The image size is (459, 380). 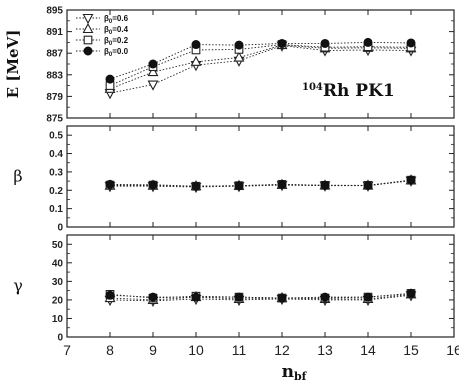 What do you see at coordinates (58, 245) in the screenshot?
I see `panel-gamma-ytick-label: 50` at bounding box center [58, 245].